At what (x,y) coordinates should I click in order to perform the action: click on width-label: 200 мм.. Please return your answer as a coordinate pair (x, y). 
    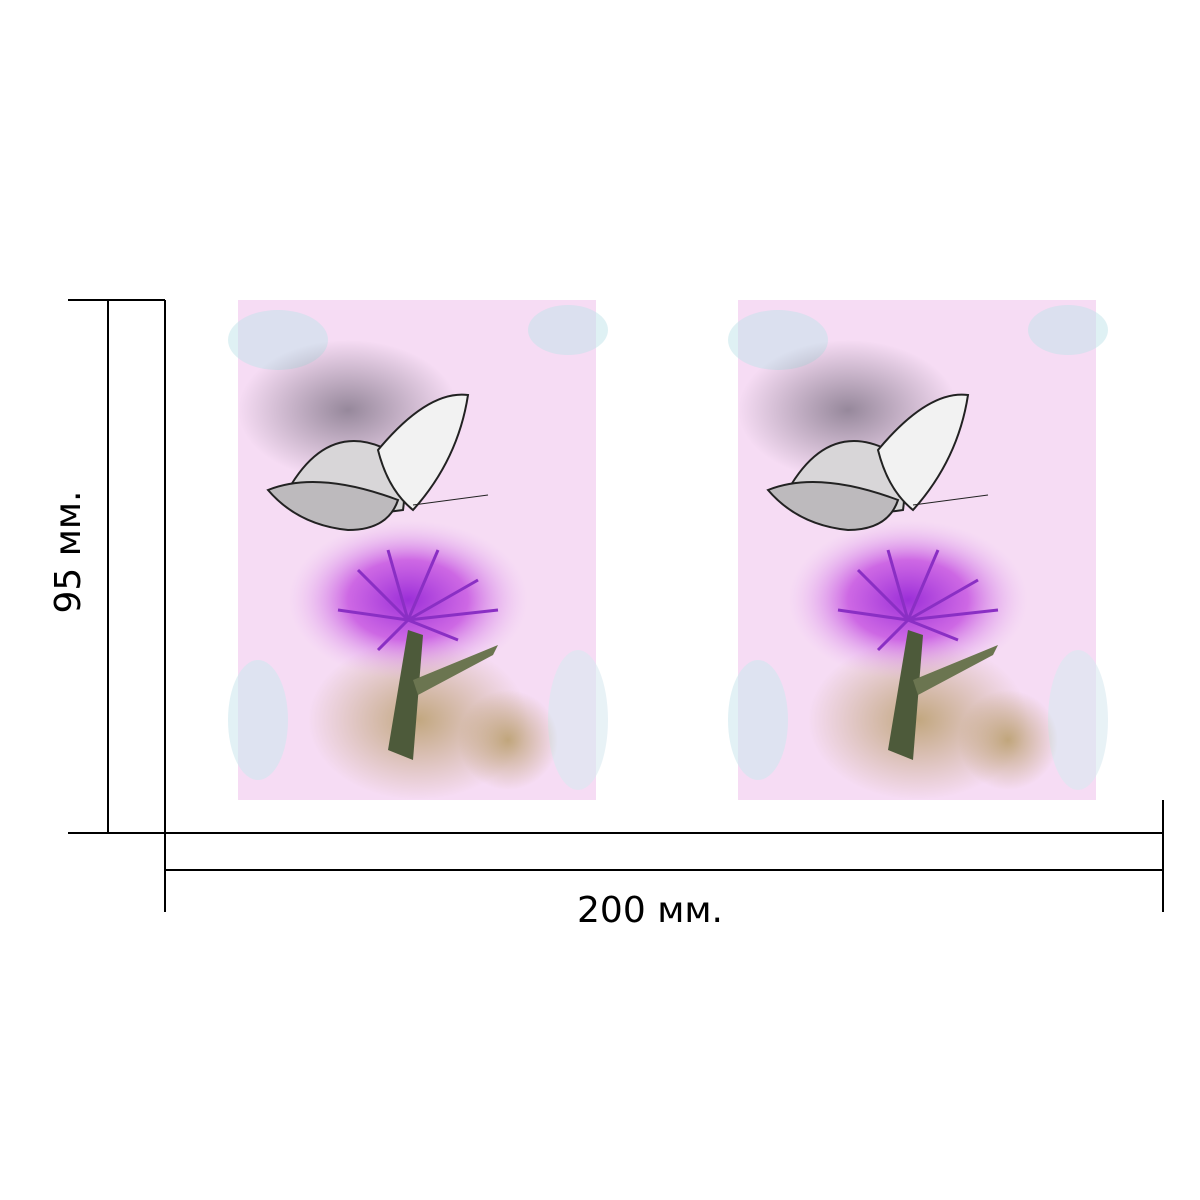
    Looking at the image, I should click on (650, 910).